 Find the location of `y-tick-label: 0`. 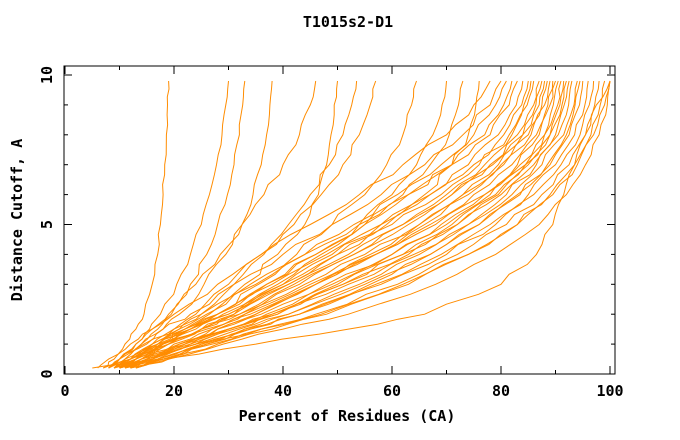

y-tick-label: 0 is located at coordinates (47, 373).